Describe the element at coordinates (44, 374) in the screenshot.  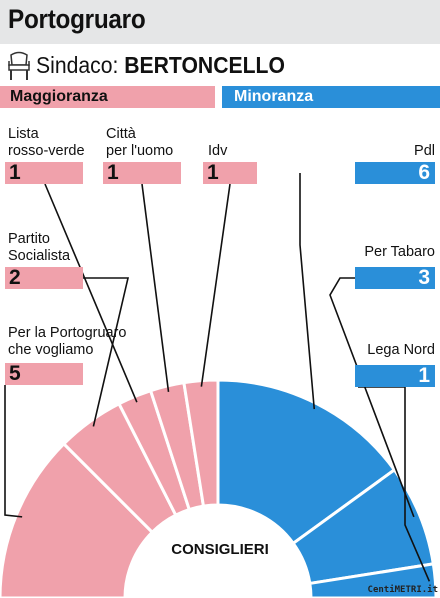
I see `seat-count-0: 5` at that location.